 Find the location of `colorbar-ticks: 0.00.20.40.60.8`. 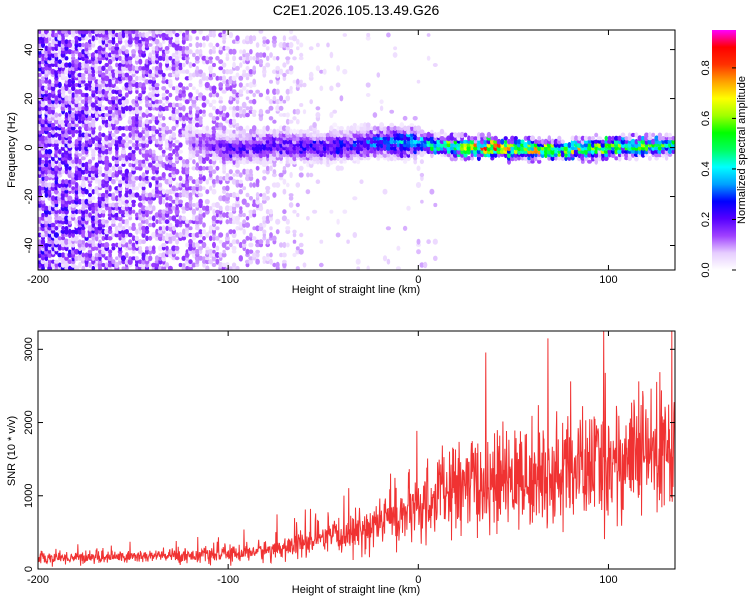

colorbar-ticks: 0.00.20.40.60.8 is located at coordinates (718, 169).